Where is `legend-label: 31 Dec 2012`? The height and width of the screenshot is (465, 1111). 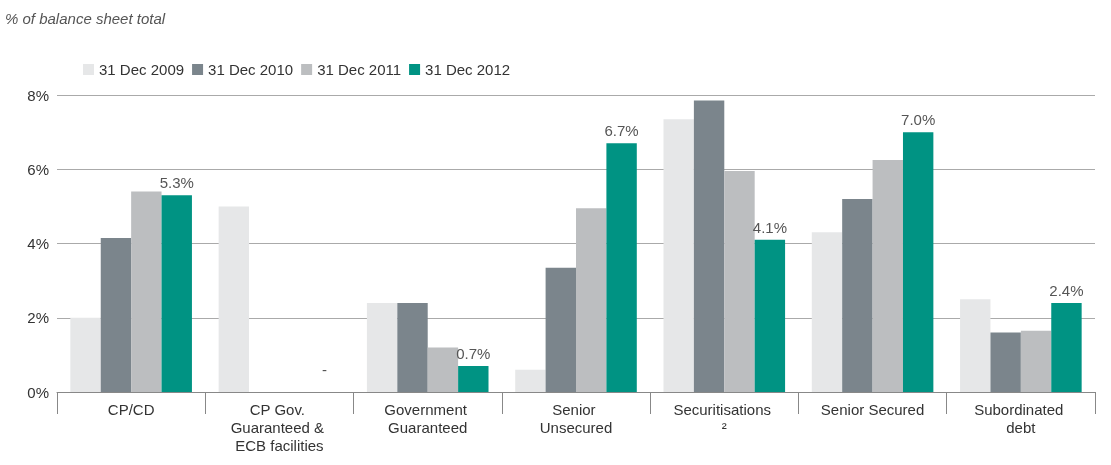
legend-label: 31 Dec 2012 is located at coordinates (468, 69).